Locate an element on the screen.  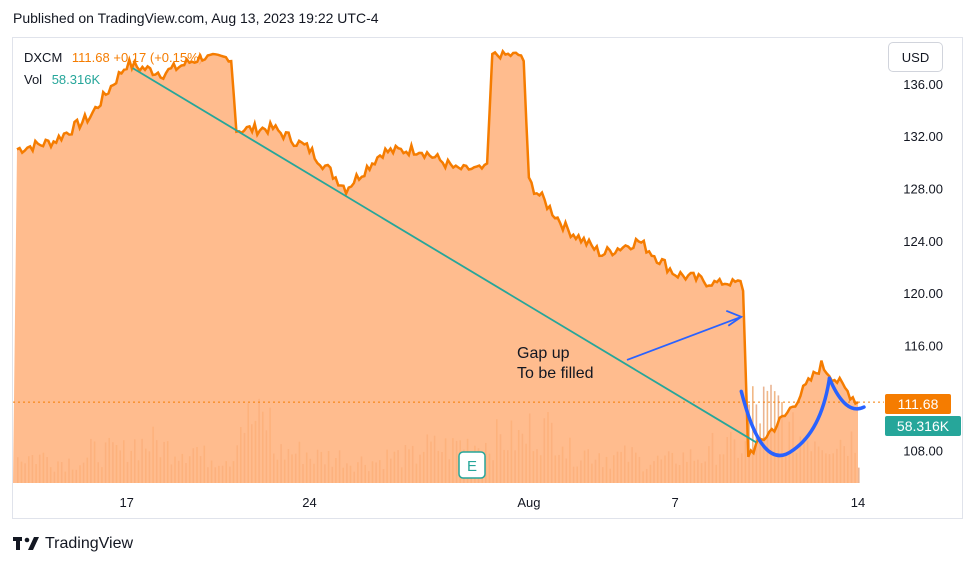
price-tick-label: 124.00 is located at coordinates (923, 241).